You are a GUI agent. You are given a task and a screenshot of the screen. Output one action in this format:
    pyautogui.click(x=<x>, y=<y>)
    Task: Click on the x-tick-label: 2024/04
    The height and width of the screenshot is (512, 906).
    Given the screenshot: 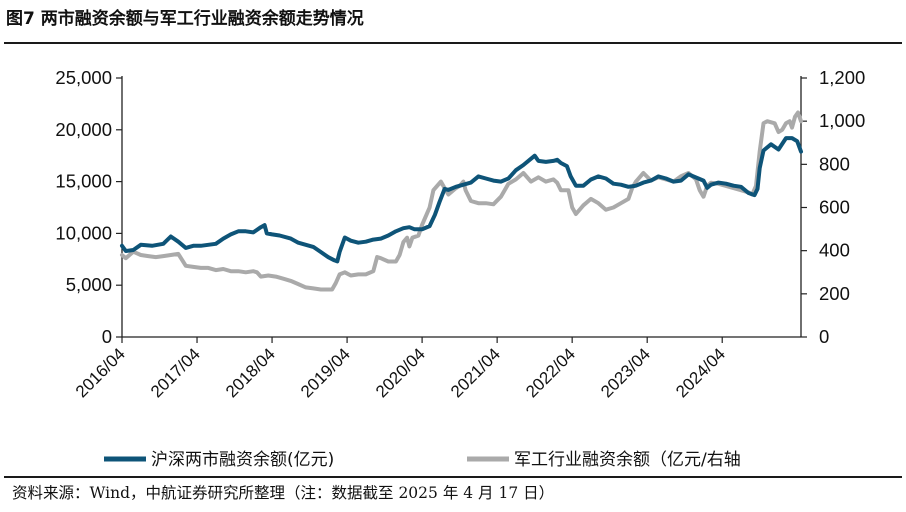 What is the action you would take?
    pyautogui.click(x=700, y=372)
    